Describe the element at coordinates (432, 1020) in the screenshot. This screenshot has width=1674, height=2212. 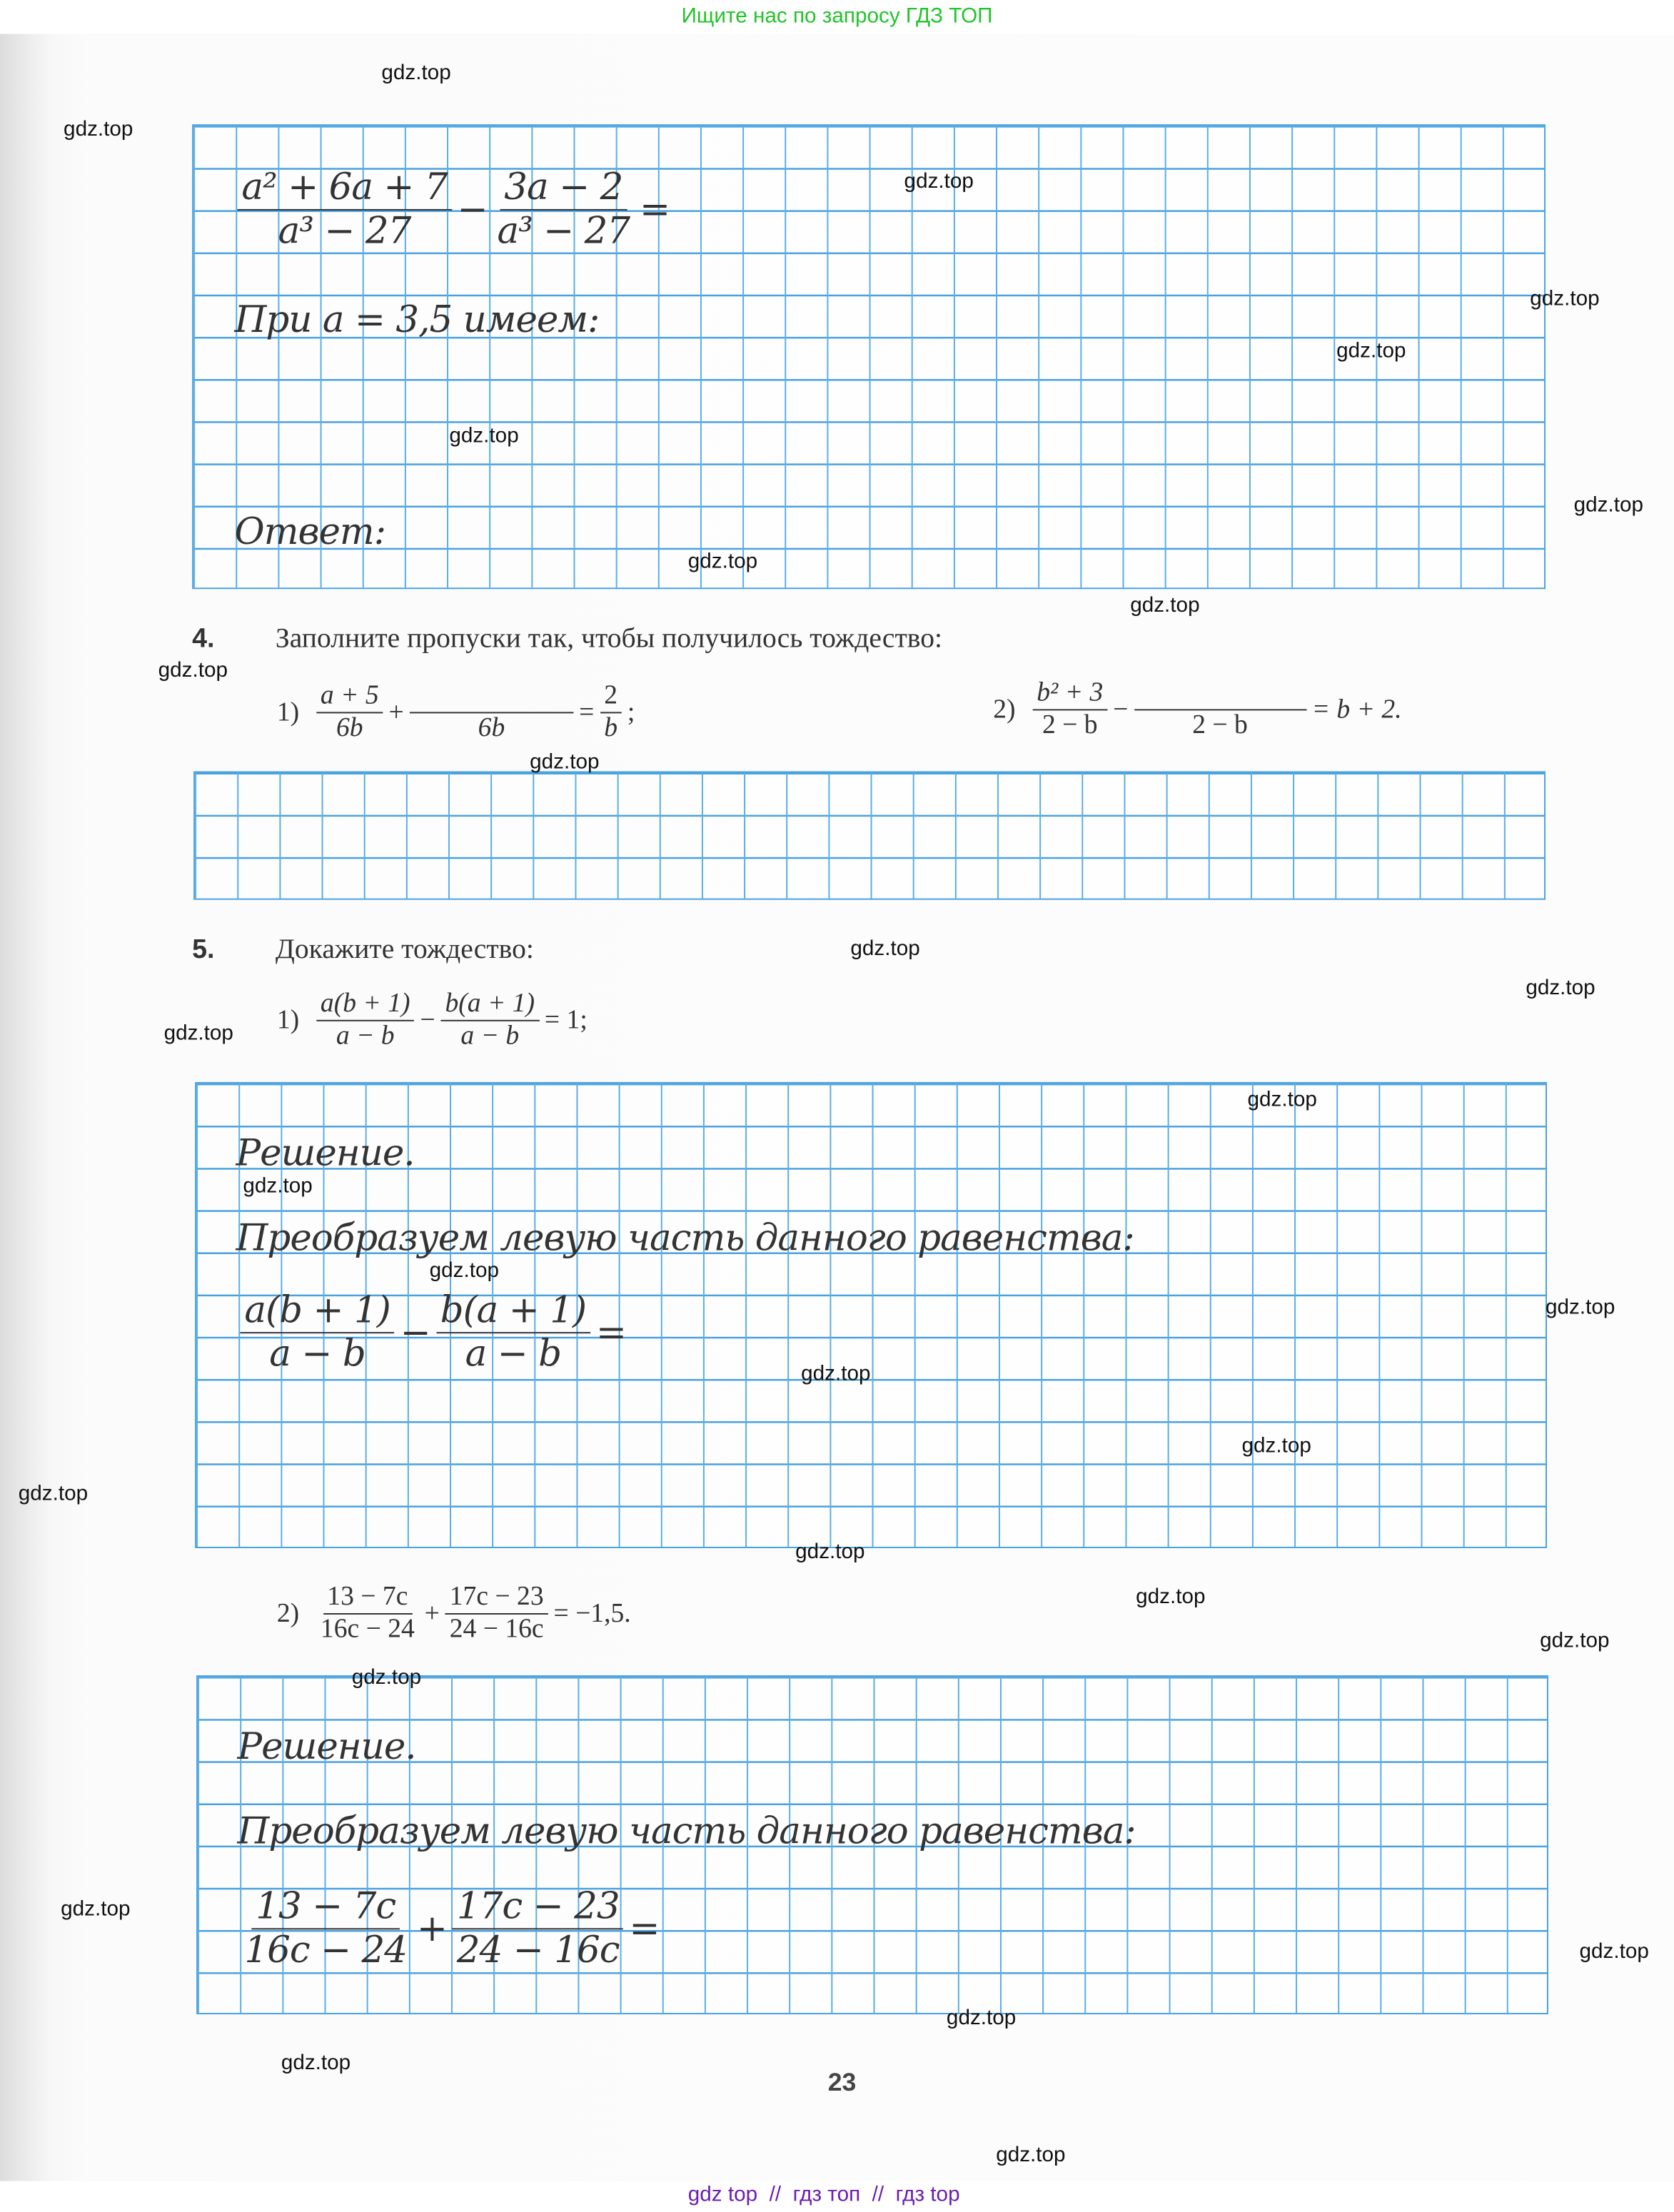
I see `task5-item1: 1) a(b + 1) a − b − b(a + 1) a − b = 1;` at that location.